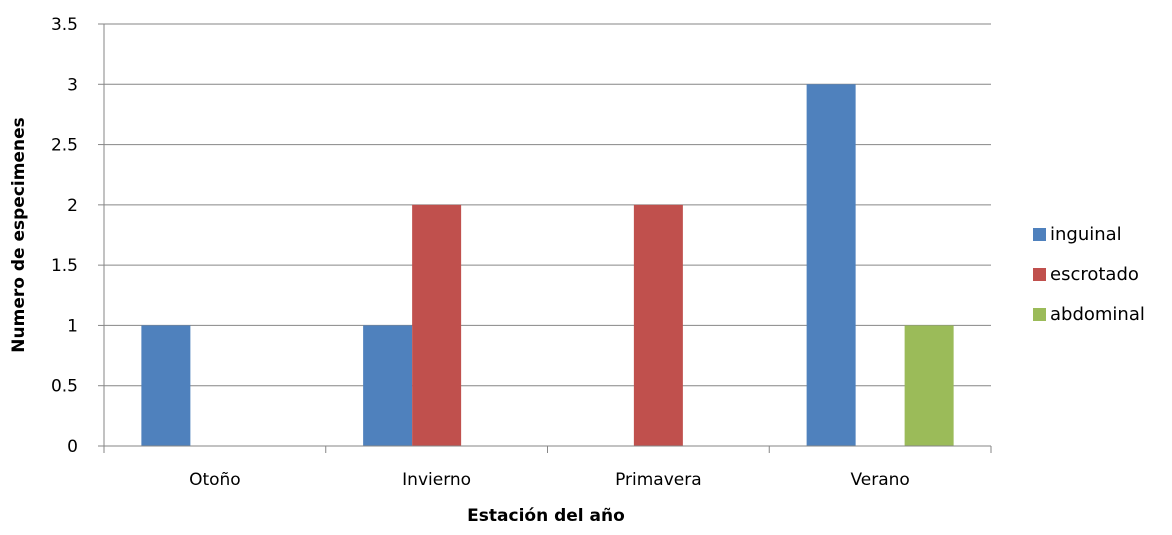  What do you see at coordinates (166, 385) in the screenshot?
I see `bar-inguinal-Otoño` at bounding box center [166, 385].